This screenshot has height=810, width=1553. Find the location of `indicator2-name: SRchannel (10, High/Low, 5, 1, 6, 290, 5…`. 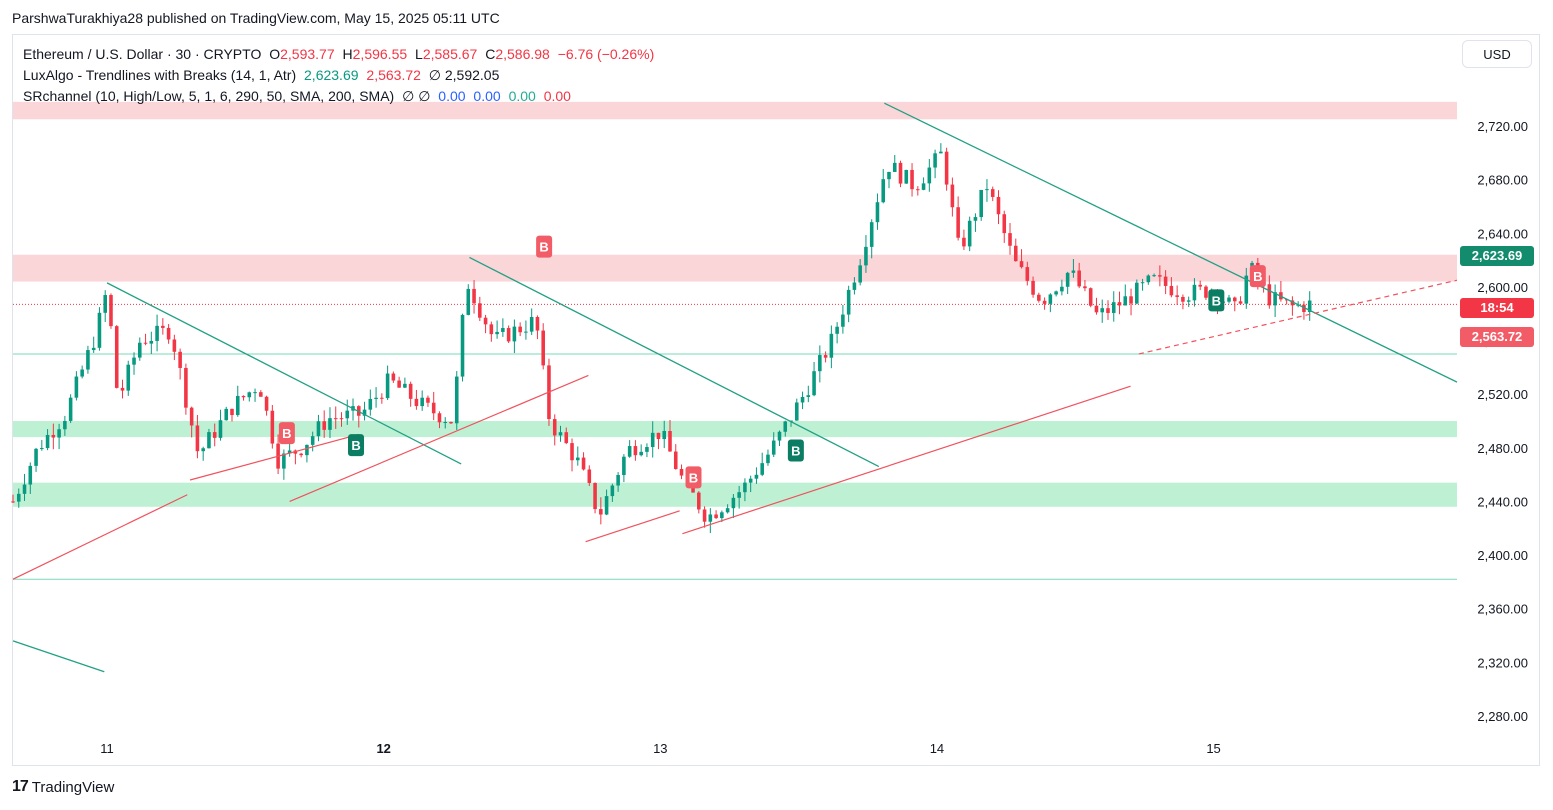

indicator2-name: SRchannel (10, High/Low, 5, 1, 6, 290, 5… is located at coordinates (209, 96).